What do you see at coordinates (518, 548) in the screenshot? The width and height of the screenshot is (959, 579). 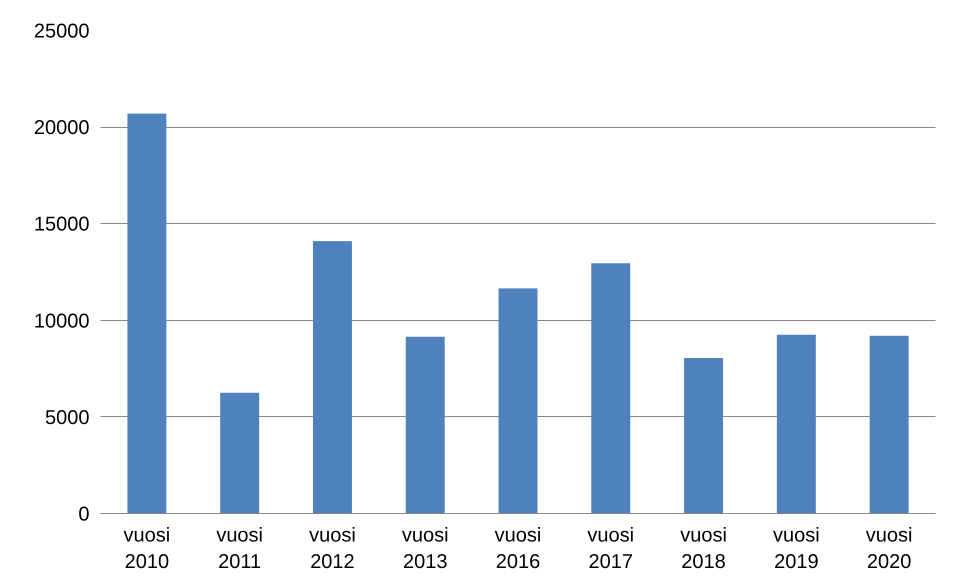 I see `x-tick-label: vuosi 2016` at bounding box center [518, 548].